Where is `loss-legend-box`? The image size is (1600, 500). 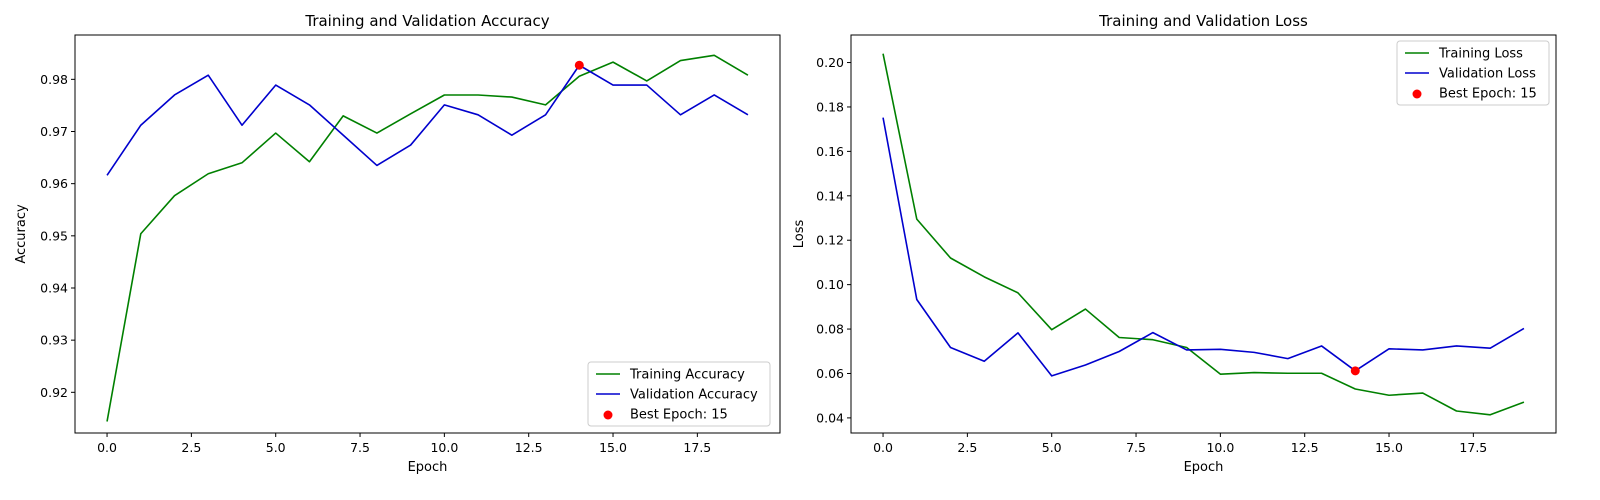
loss-legend-box is located at coordinates (1473, 73).